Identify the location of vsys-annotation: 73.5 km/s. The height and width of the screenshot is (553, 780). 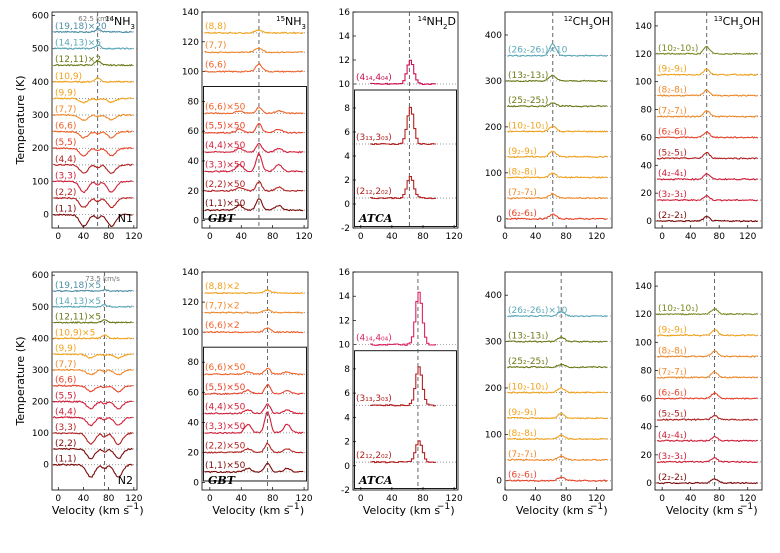
(102, 279).